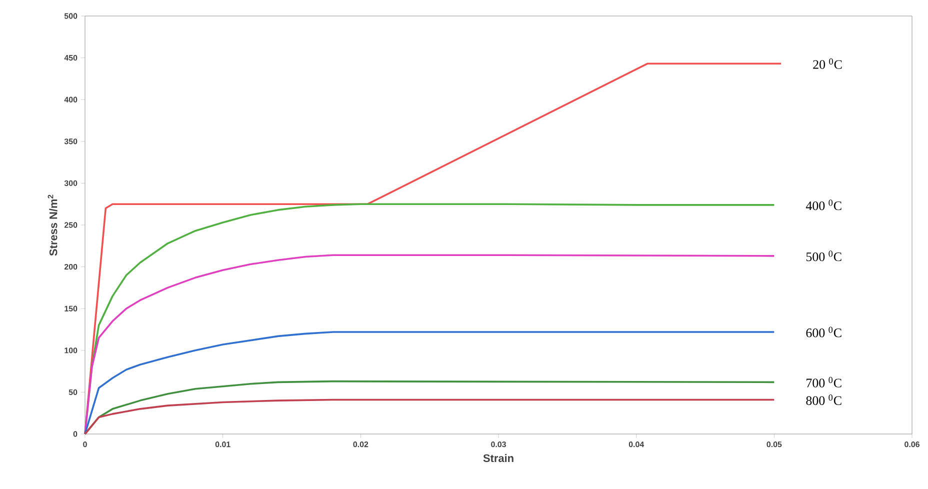 The height and width of the screenshot is (489, 928). Describe the element at coordinates (824, 382) in the screenshot. I see `text: 700 $^{0}$C` at that location.